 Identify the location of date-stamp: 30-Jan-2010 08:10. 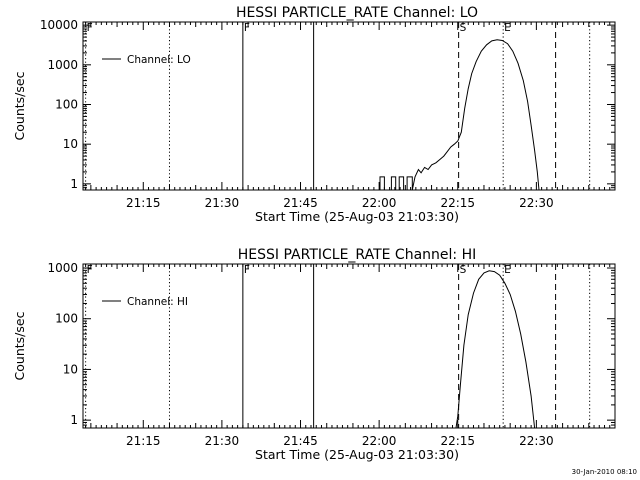
(604, 472).